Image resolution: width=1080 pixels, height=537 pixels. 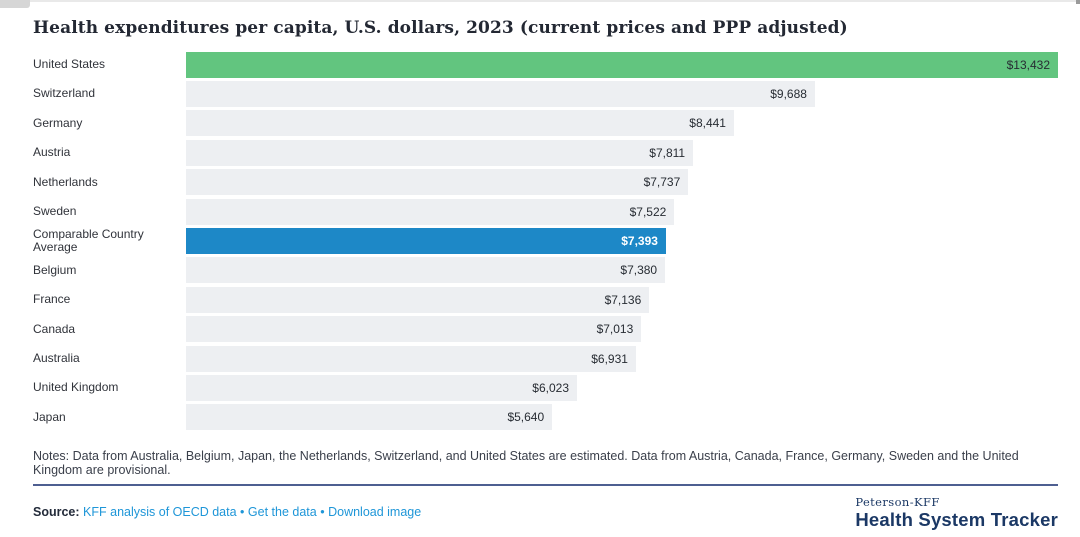 I want to click on bar-value-label: $9,688, so click(x=788, y=94).